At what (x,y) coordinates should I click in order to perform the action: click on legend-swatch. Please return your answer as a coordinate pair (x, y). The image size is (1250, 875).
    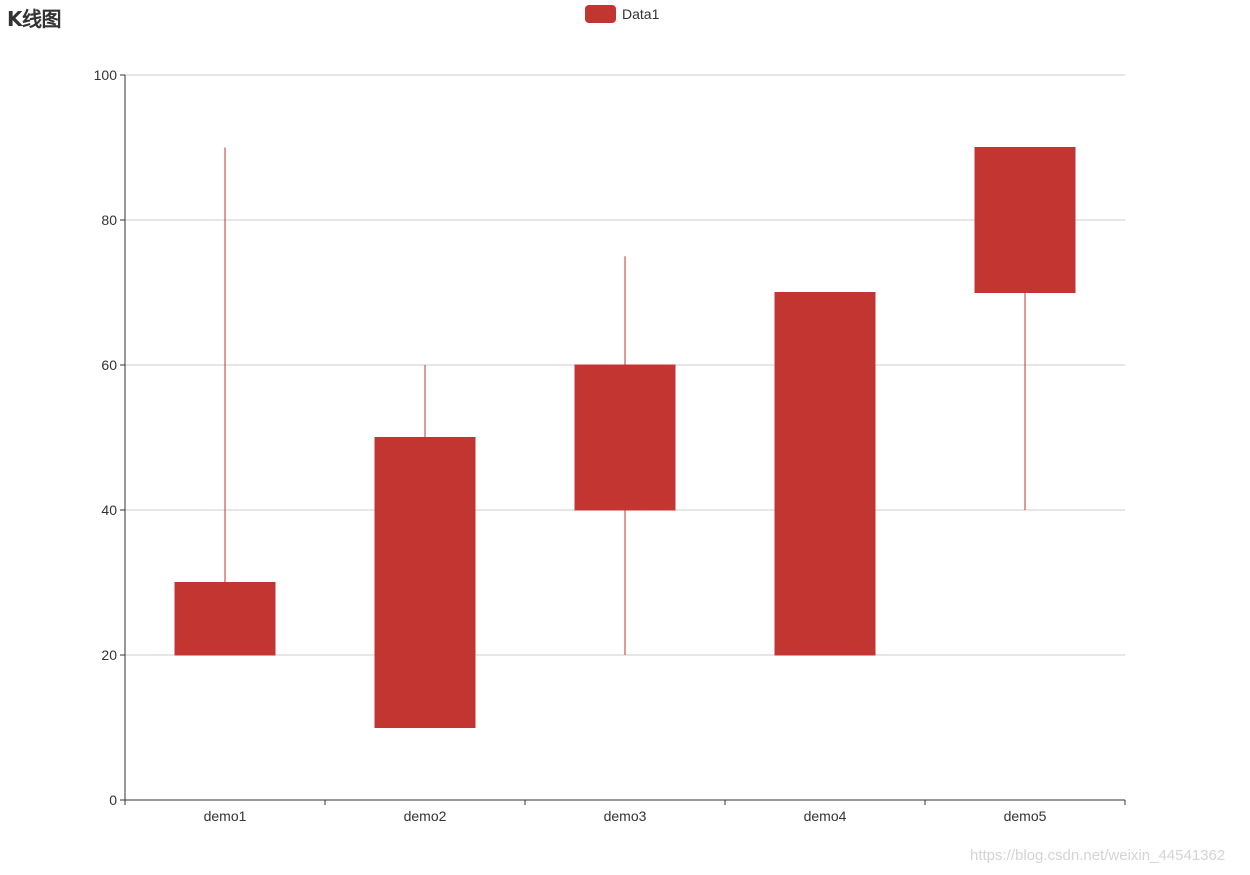
    Looking at the image, I should click on (600, 14).